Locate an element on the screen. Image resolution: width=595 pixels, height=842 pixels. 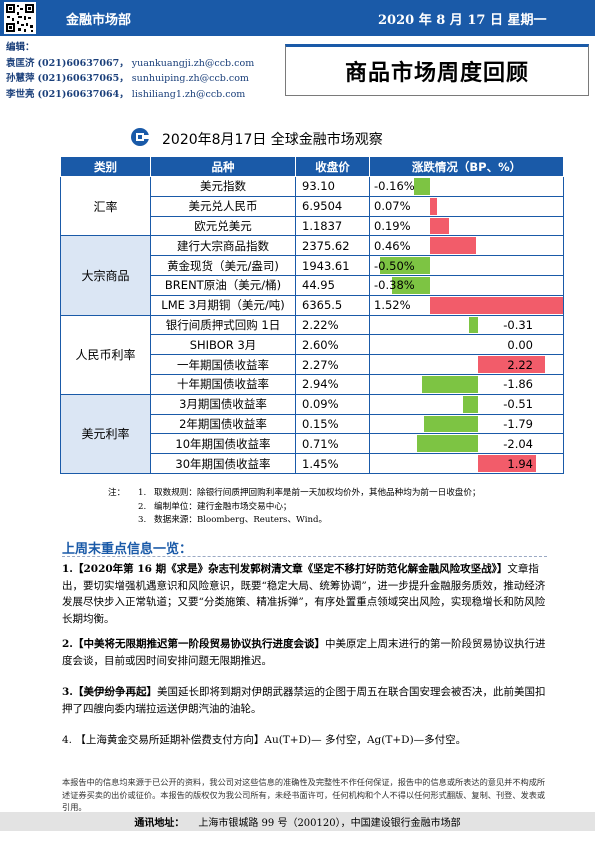
change-cell: -0.50% is located at coordinates (466, 265).